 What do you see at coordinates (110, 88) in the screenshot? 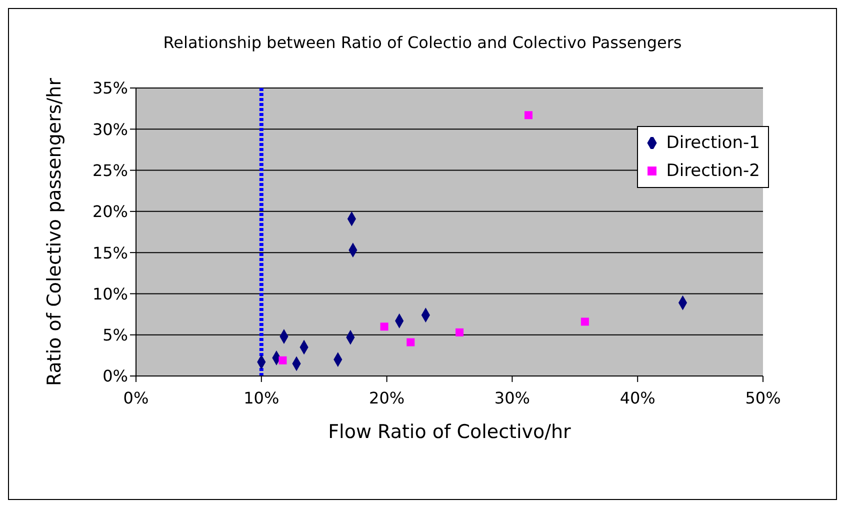
I see `y-tick-label: 35%` at bounding box center [110, 88].